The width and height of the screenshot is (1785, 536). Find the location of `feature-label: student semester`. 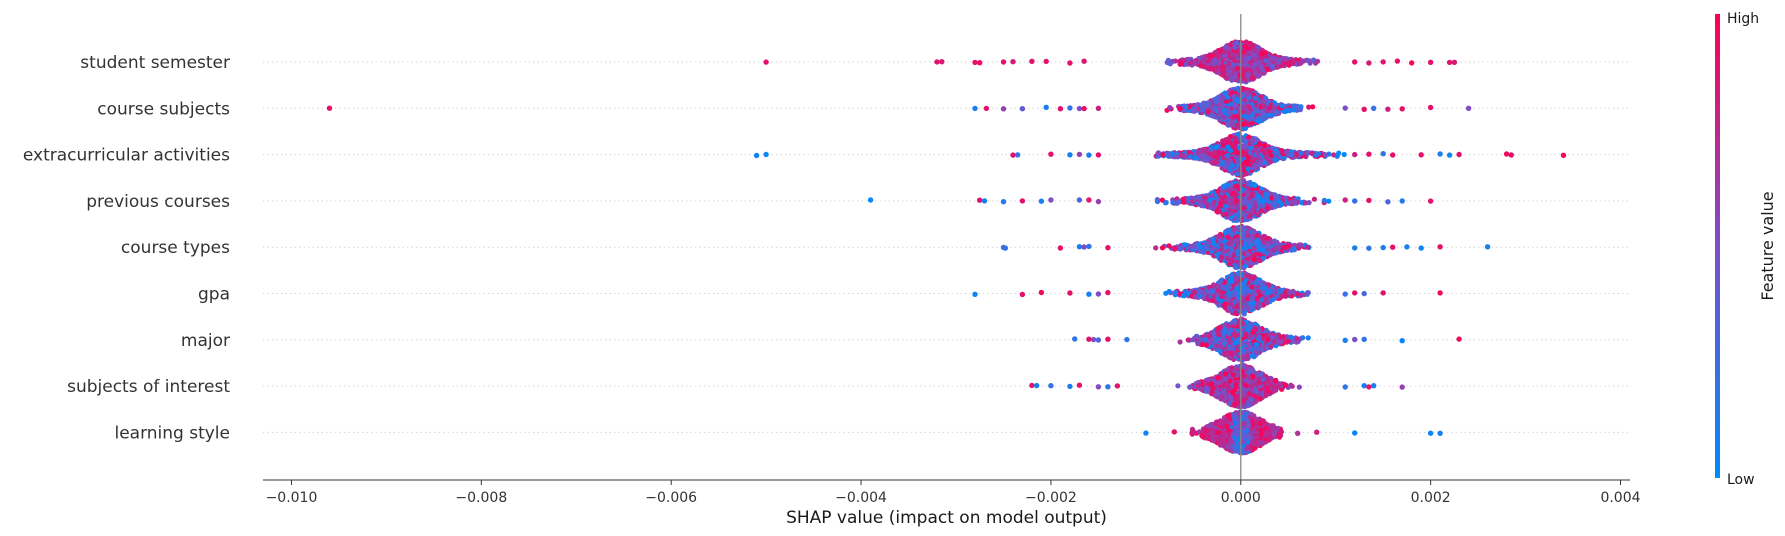

feature-label: student semester is located at coordinates (155, 63).